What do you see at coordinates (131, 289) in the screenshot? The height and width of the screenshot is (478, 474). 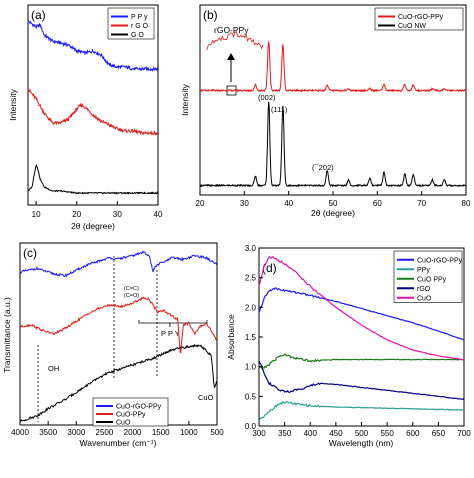 I see `annotation-cc: (C=C)` at bounding box center [131, 289].